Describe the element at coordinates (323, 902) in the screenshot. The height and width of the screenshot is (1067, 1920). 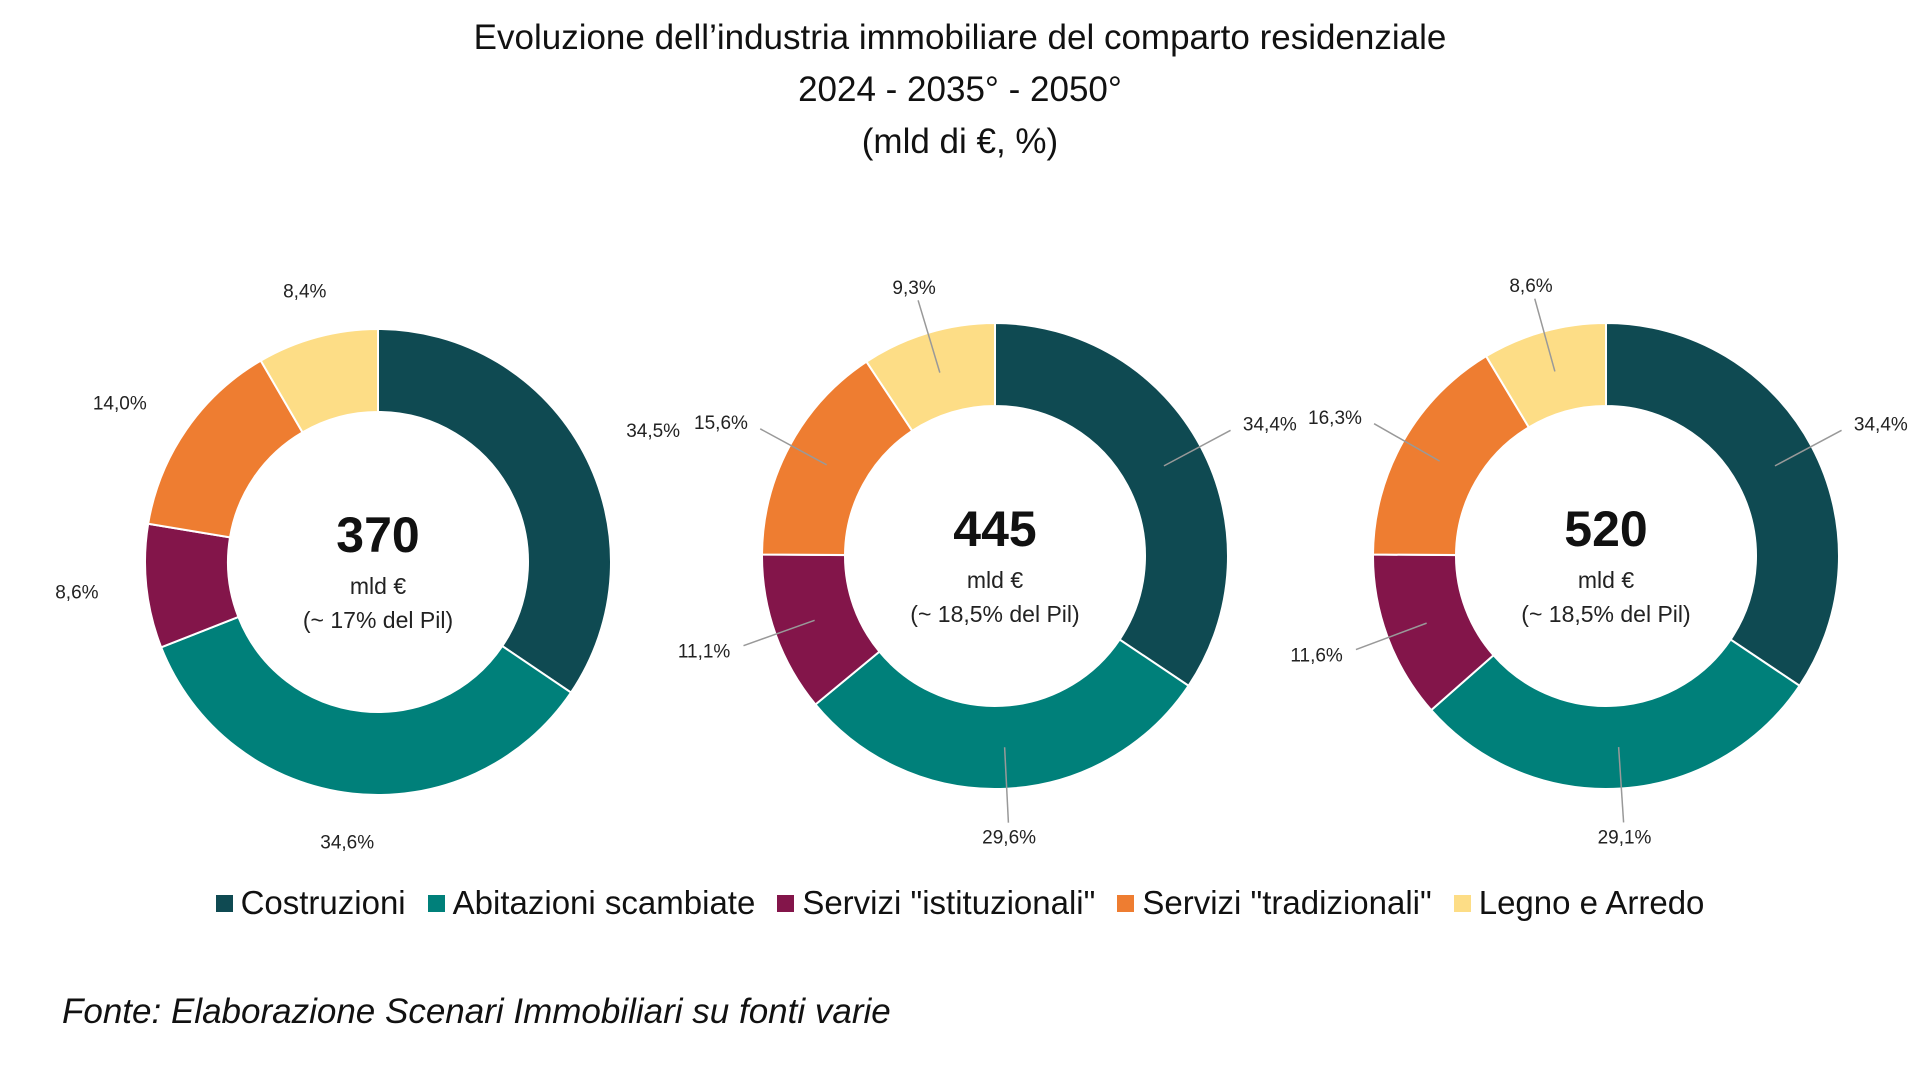
I see `legend-label: Costruzioni` at that location.